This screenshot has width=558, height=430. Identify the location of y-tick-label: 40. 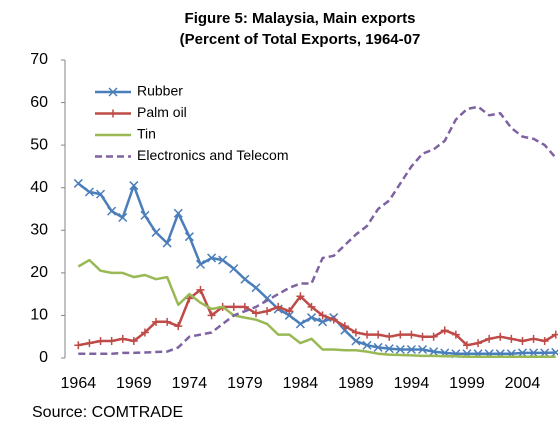
(39, 187).